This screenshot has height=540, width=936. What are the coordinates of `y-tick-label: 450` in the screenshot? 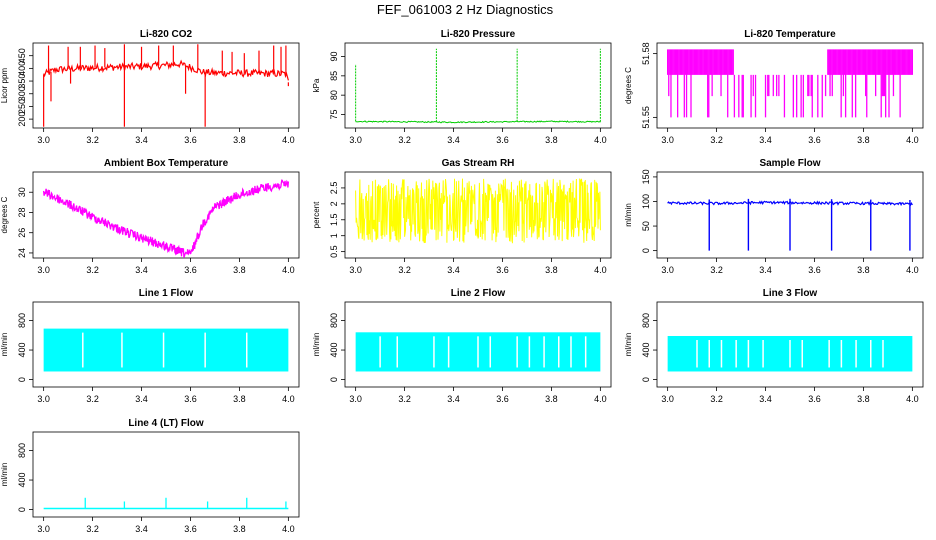 It's located at (22, 55).